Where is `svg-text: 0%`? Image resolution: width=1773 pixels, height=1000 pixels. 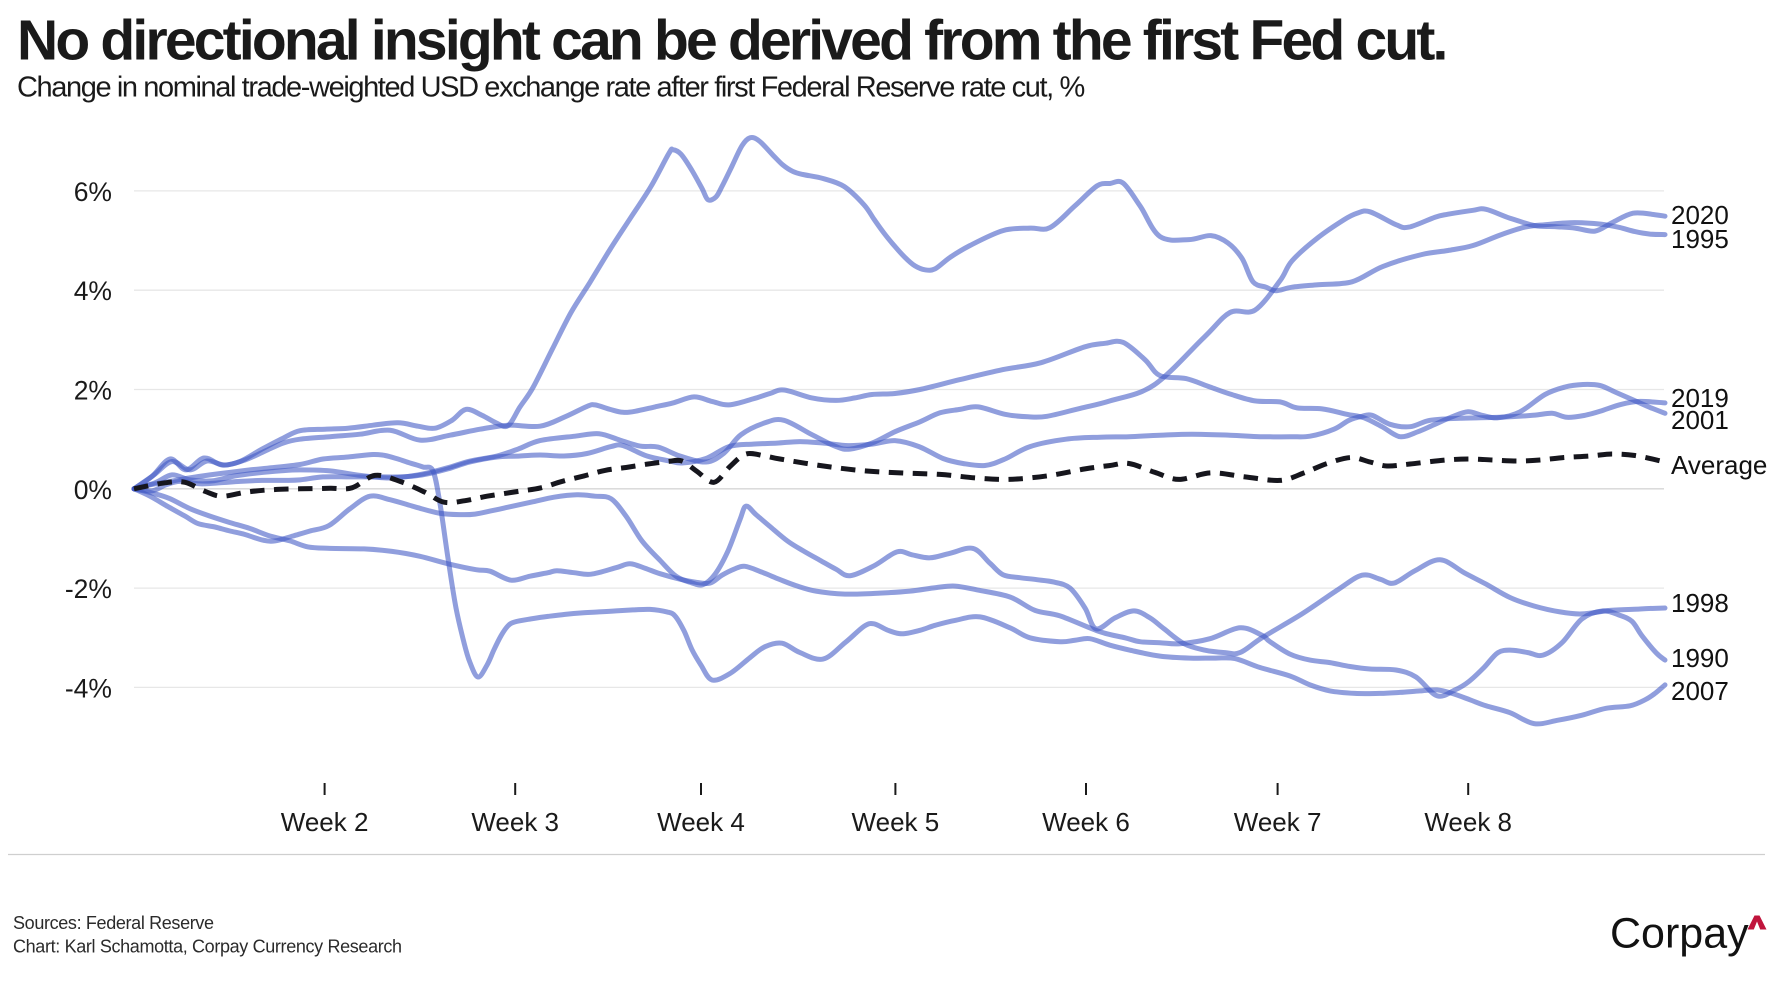
svg-text: 0% is located at coordinates (93, 490).